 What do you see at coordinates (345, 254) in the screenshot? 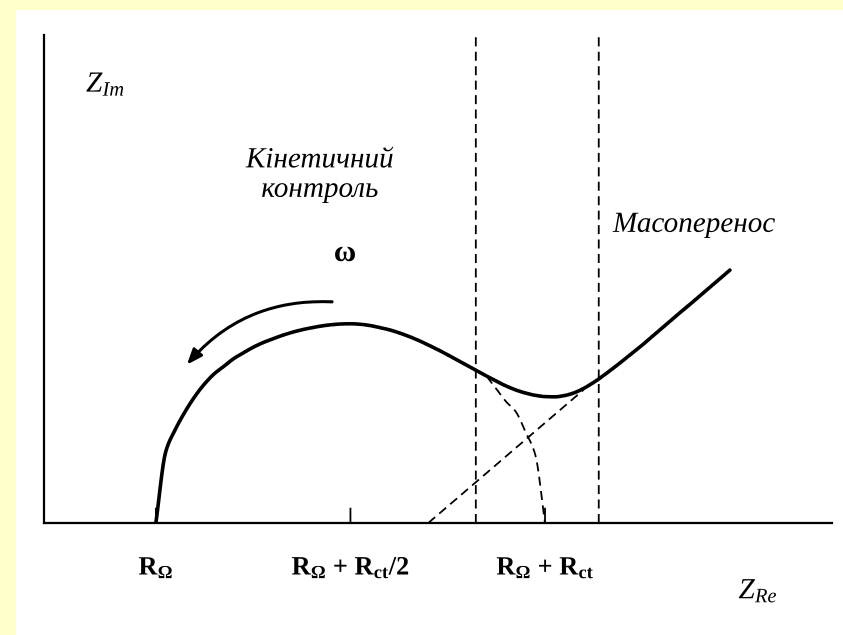
I see `text: ω` at bounding box center [345, 254].